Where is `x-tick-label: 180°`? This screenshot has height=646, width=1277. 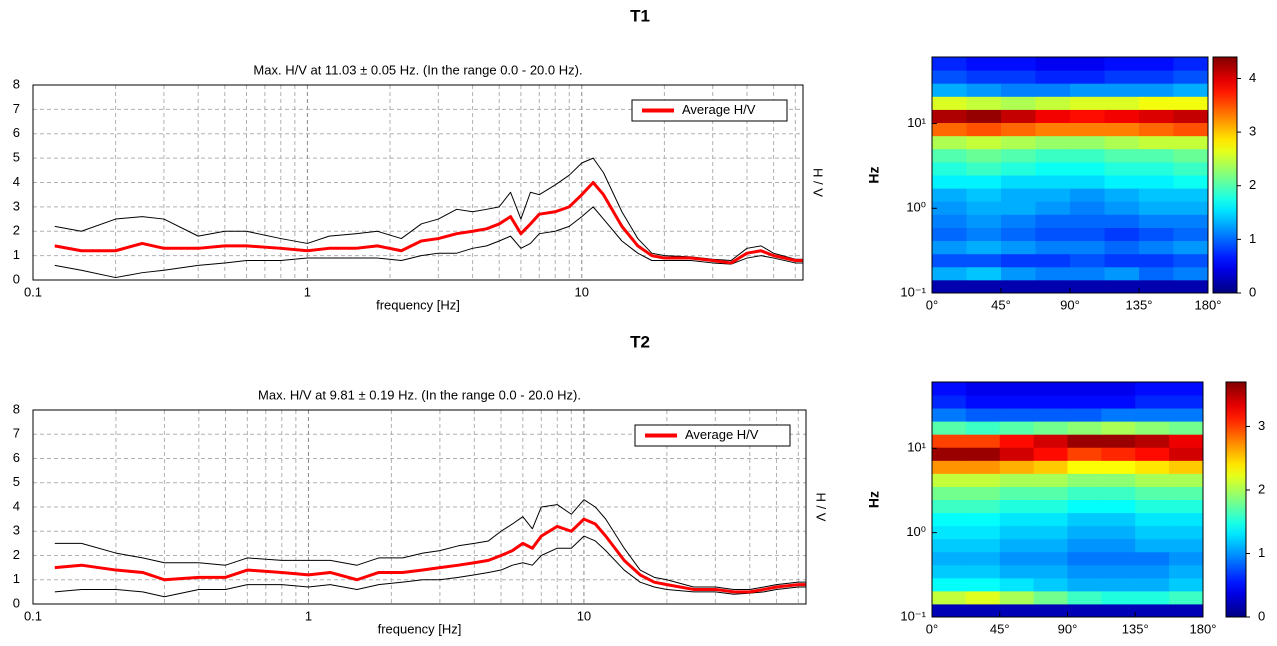
x-tick-label: 180° is located at coordinates (1203, 628).